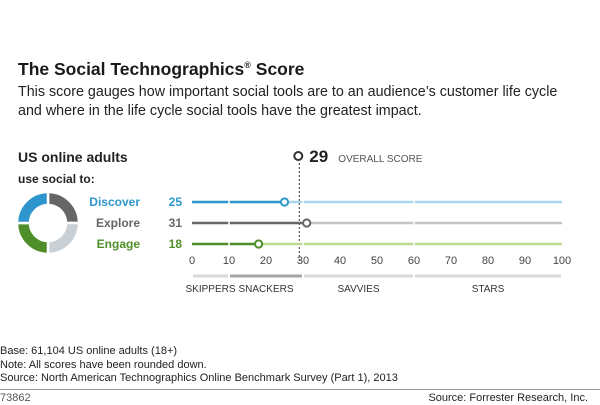 The width and height of the screenshot is (600, 405). I want to click on overall-score-value: 29, so click(318, 156).